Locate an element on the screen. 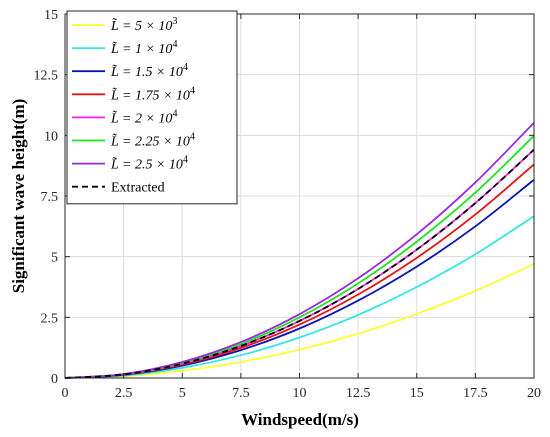 The image size is (550, 437). legend-label-text: L̃ = 1.75 × 10 is located at coordinates (150, 95).